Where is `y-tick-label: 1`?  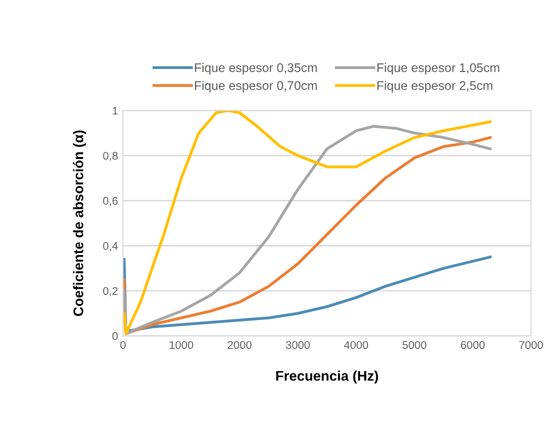
y-tick-label: 1 is located at coordinates (115, 110).